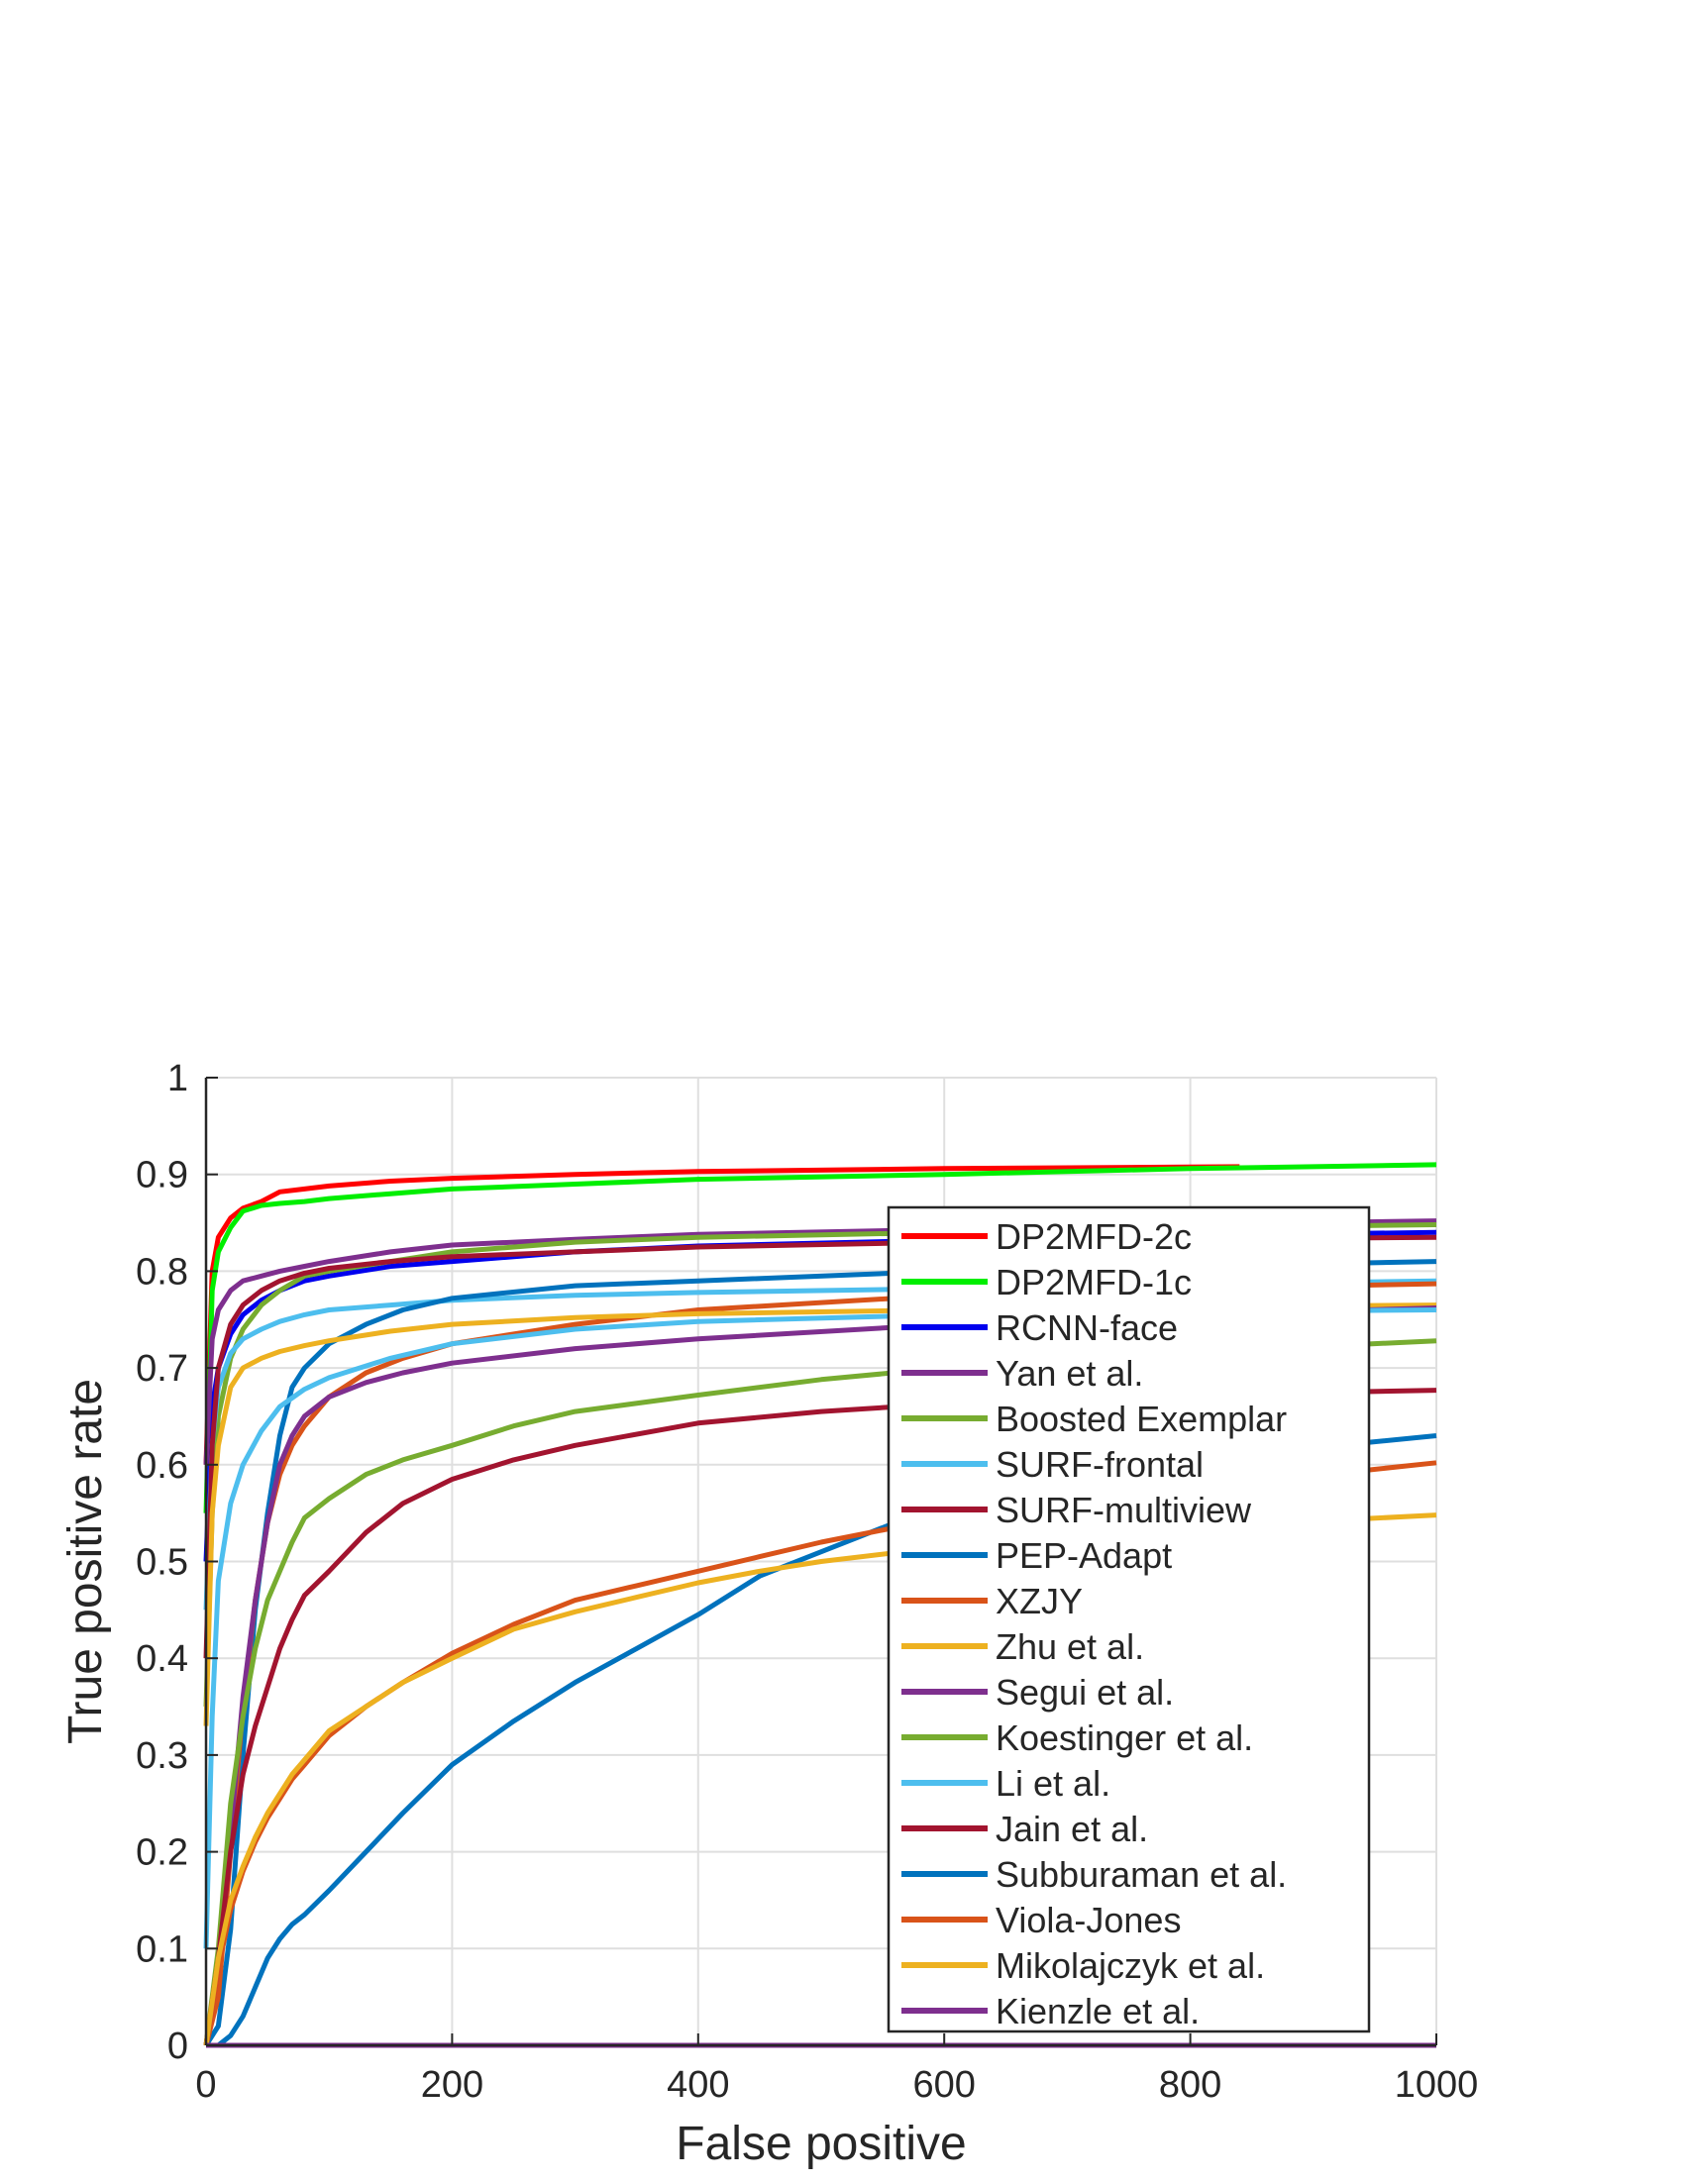 The width and height of the screenshot is (1684, 2184). I want to click on legend-label: PEP-Adapt, so click(1084, 1555).